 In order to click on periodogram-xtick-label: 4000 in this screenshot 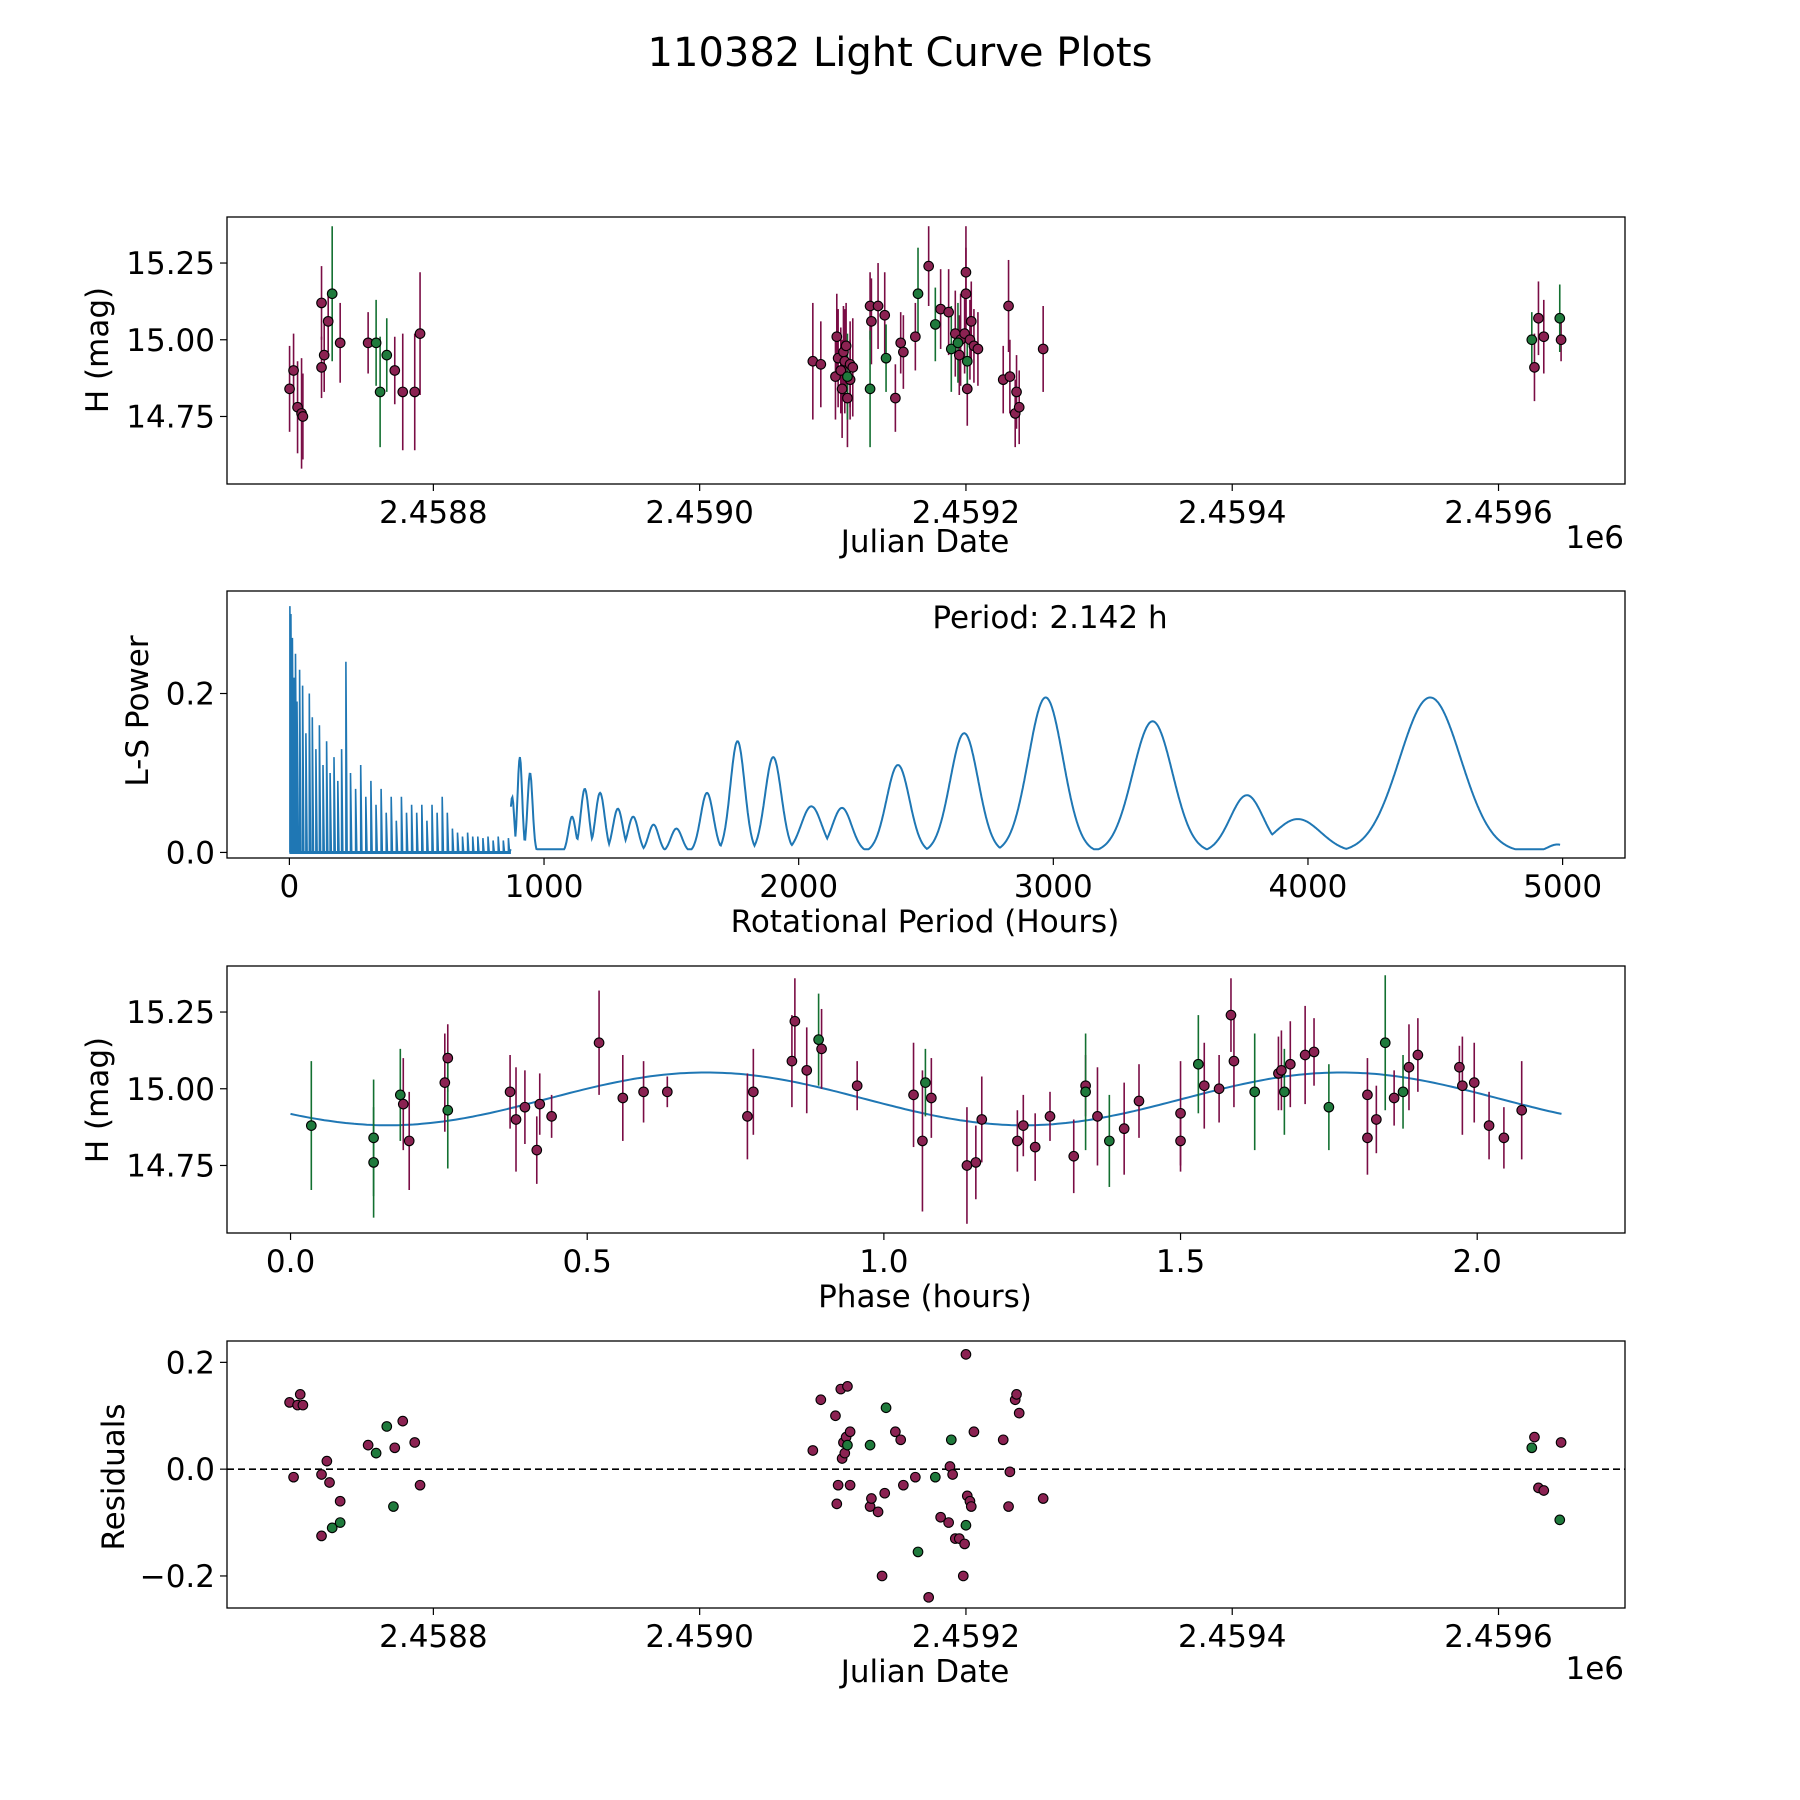, I will do `click(1308, 887)`.